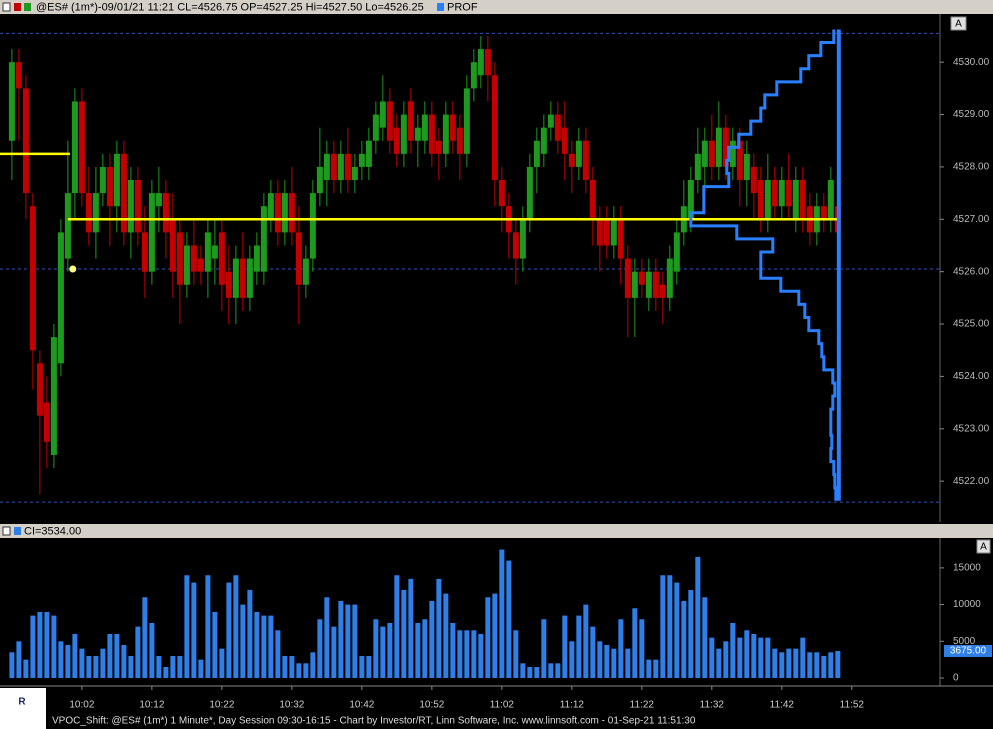 This screenshot has height=729, width=993. What do you see at coordinates (502, 705) in the screenshot?
I see `x-tick-label: 11:02` at bounding box center [502, 705].